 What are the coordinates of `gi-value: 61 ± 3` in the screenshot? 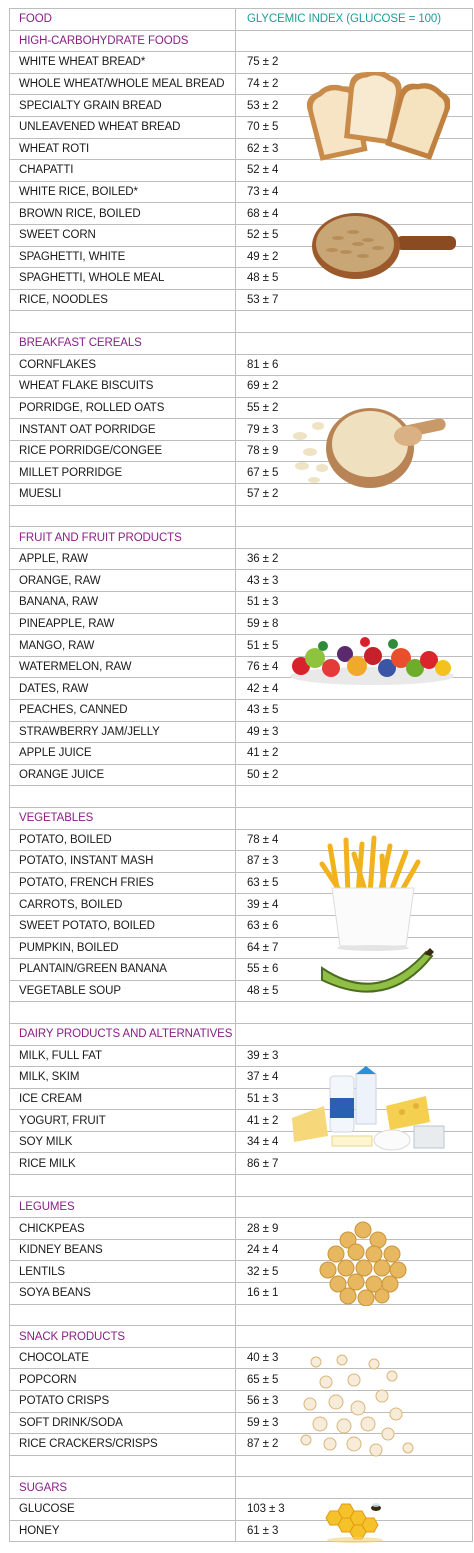 It's located at (354, 1531).